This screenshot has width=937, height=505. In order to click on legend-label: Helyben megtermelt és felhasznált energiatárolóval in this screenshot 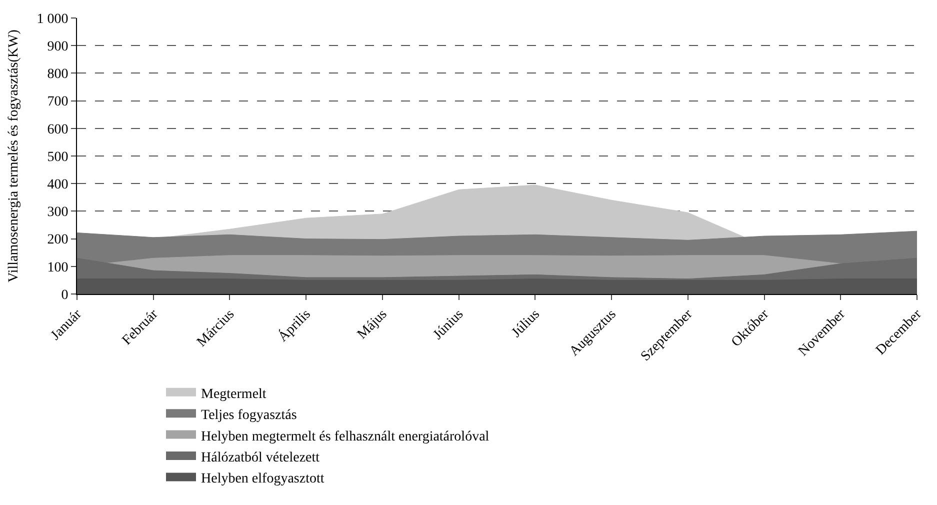, I will do `click(345, 436)`.